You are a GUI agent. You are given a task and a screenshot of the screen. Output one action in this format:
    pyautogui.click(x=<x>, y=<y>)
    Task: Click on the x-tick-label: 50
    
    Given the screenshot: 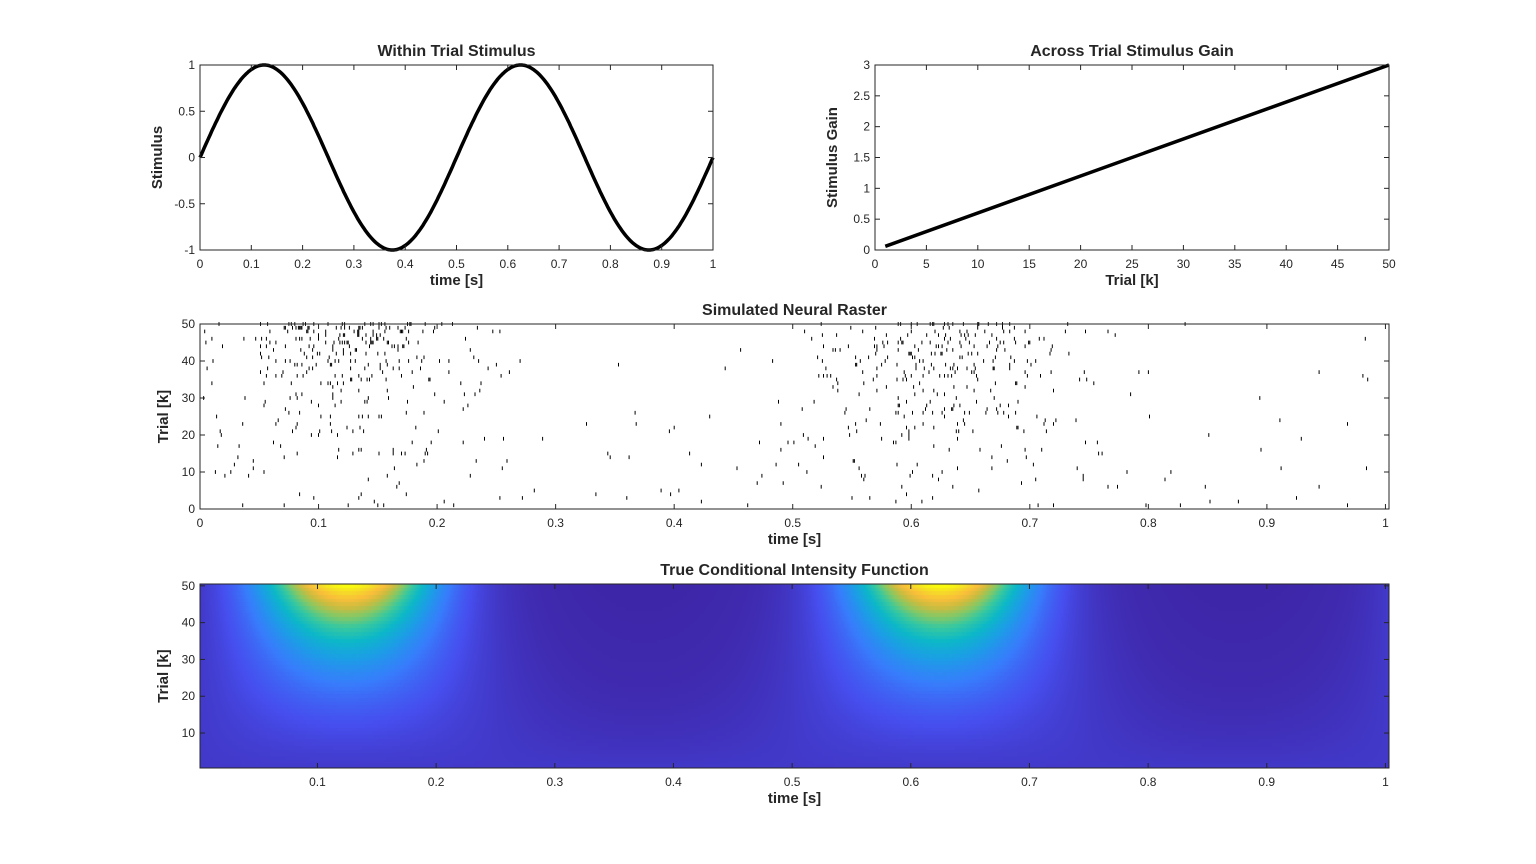 What is the action you would take?
    pyautogui.click(x=1389, y=264)
    